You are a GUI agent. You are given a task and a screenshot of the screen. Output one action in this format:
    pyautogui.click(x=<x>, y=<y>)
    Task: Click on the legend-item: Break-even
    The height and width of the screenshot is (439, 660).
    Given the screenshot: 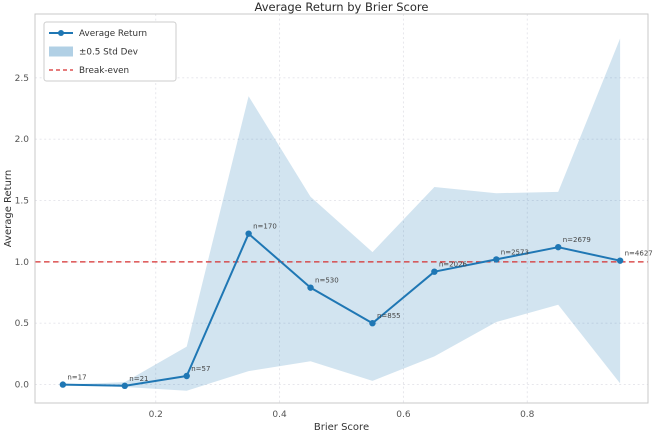 What is the action you would take?
    pyautogui.click(x=89, y=71)
    